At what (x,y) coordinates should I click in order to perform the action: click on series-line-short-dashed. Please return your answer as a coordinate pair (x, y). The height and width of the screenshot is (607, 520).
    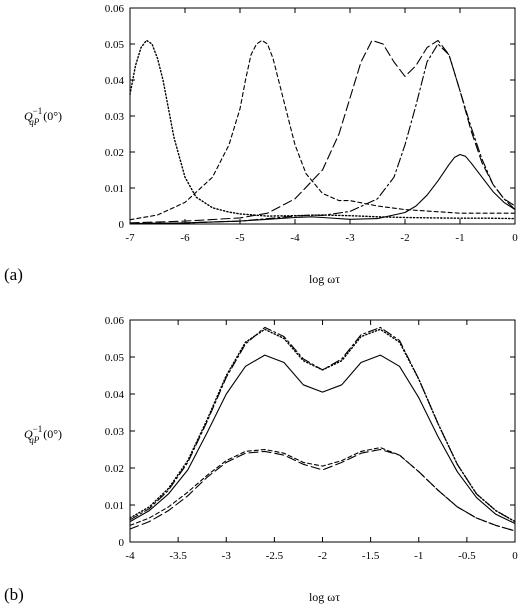
    Looking at the image, I should click on (322, 489).